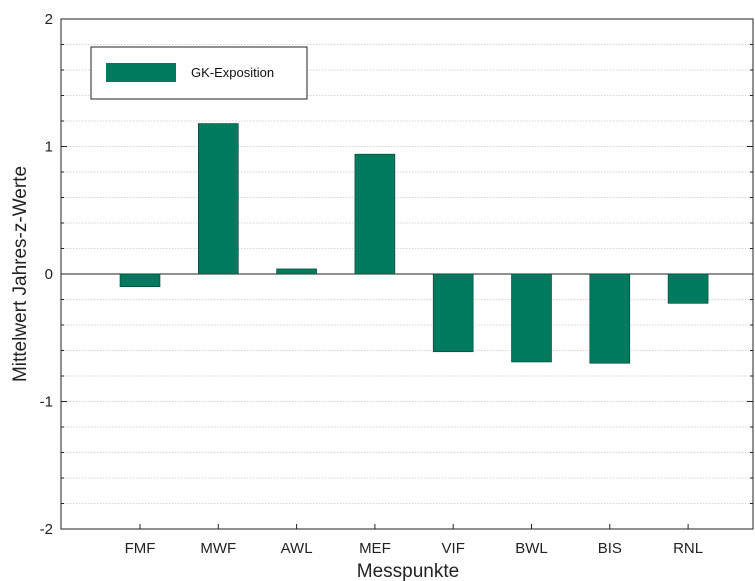 The width and height of the screenshot is (755, 581). I want to click on bar-vif, so click(453, 313).